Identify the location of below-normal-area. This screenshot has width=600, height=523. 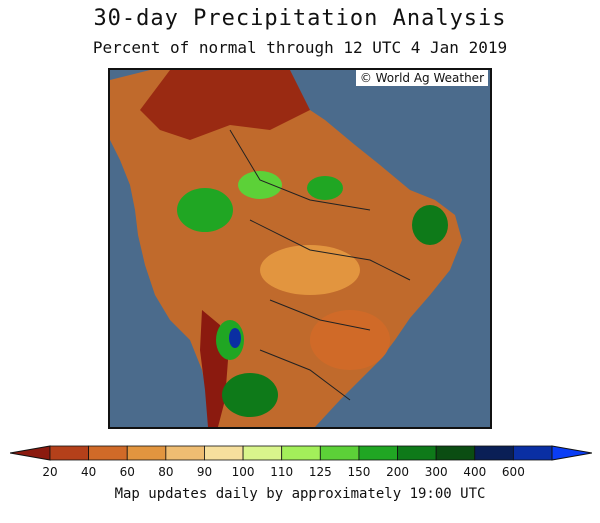
(350, 340).